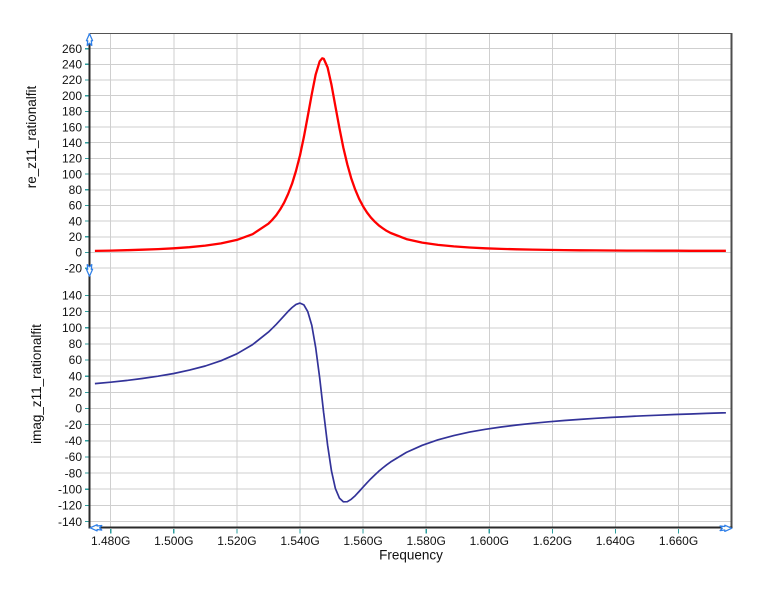  Describe the element at coordinates (74, 473) in the screenshot. I see `svg-text: -80` at that location.